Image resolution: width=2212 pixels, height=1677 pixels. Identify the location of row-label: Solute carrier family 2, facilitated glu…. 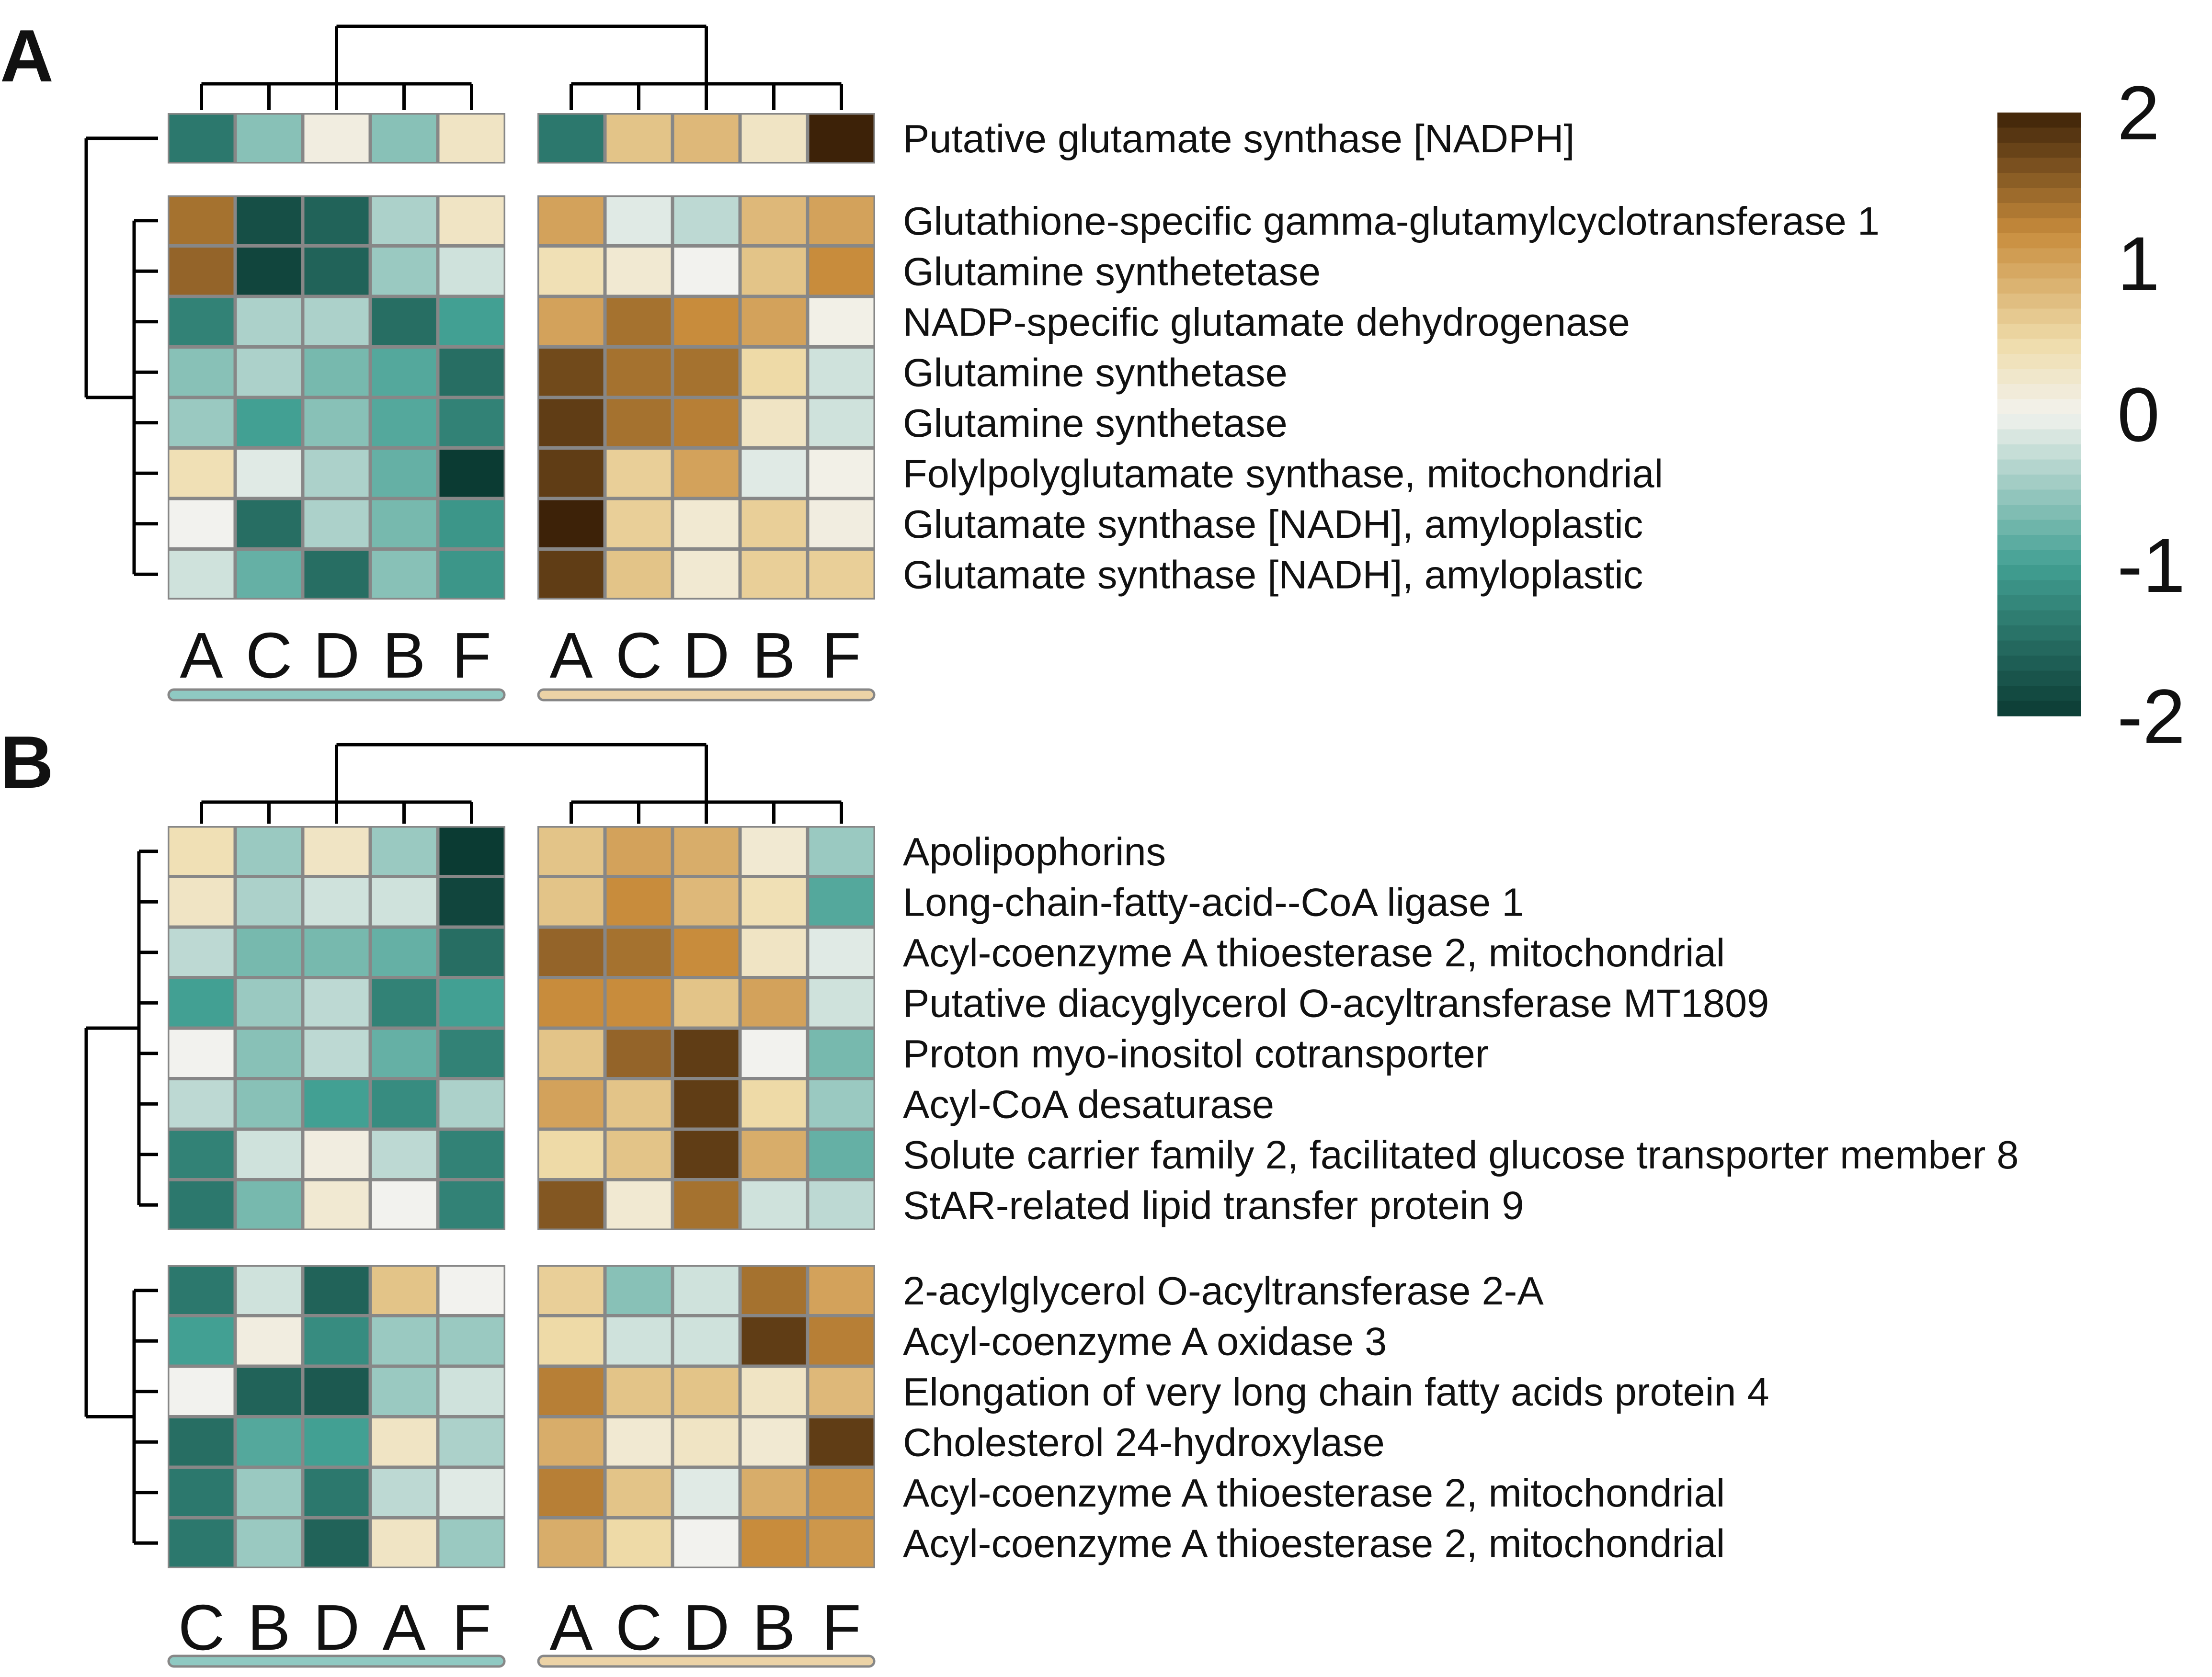
(1461, 1155).